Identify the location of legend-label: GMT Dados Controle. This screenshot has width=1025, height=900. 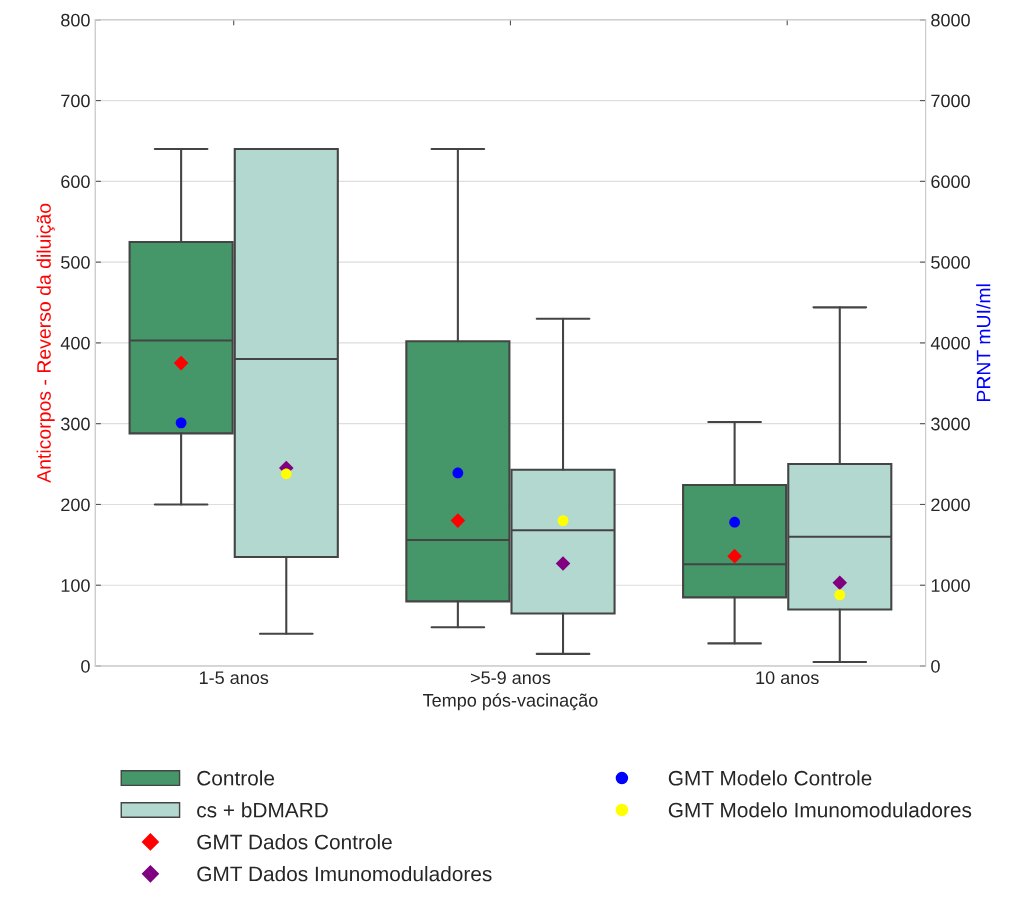
(294, 842).